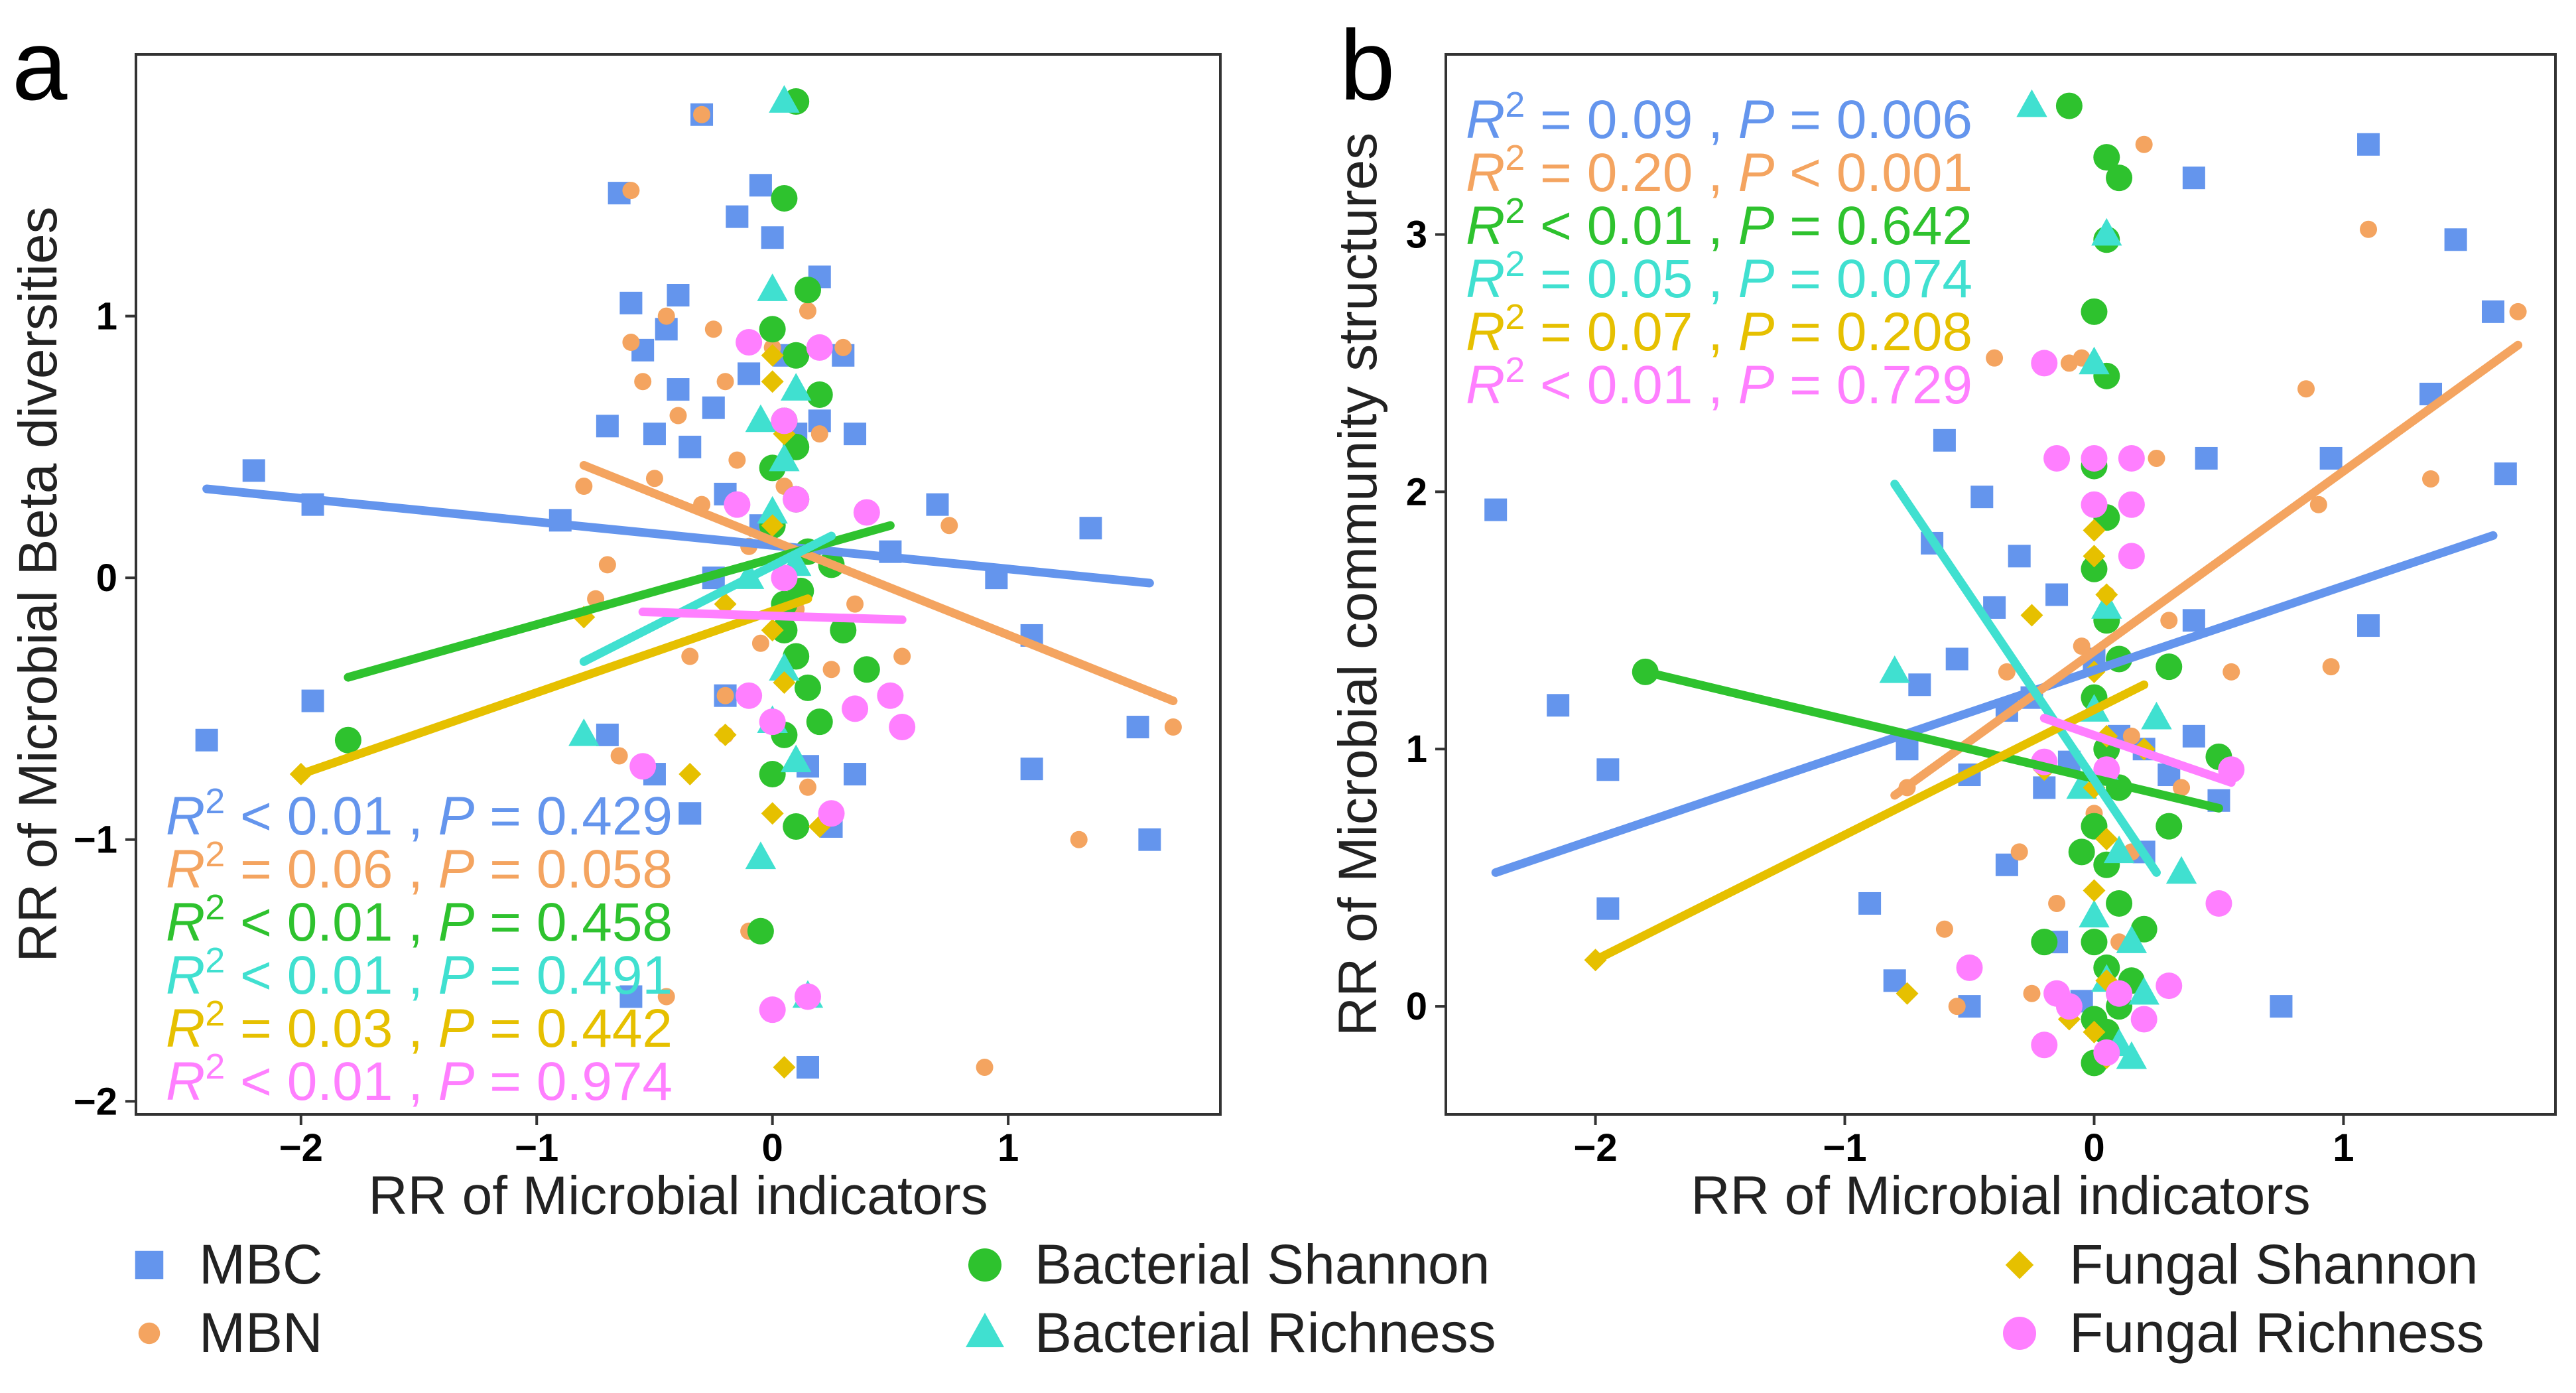 This screenshot has height=1393, width=2576. I want to click on series-FungalRichness, so click(2100, 708).